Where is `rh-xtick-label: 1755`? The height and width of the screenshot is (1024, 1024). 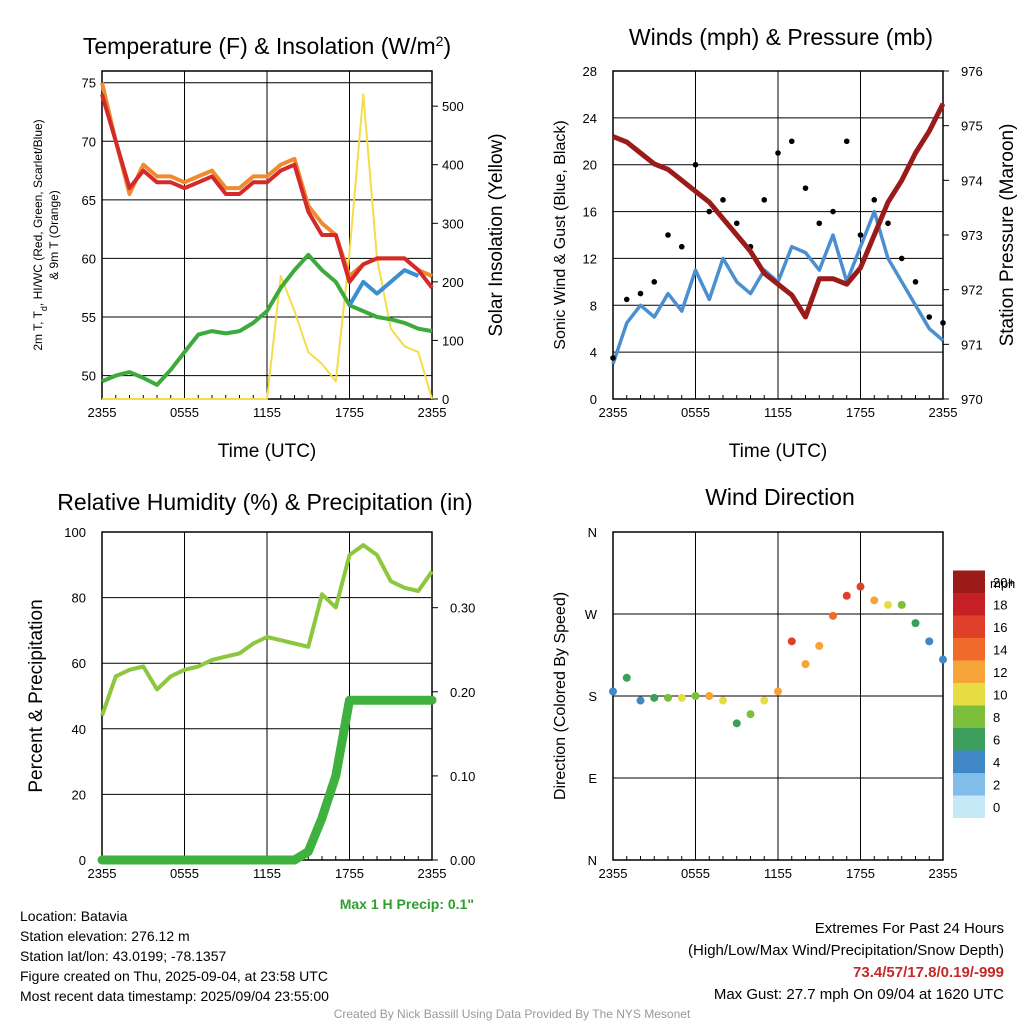
rh-xtick-label: 1755 is located at coordinates (349, 873).